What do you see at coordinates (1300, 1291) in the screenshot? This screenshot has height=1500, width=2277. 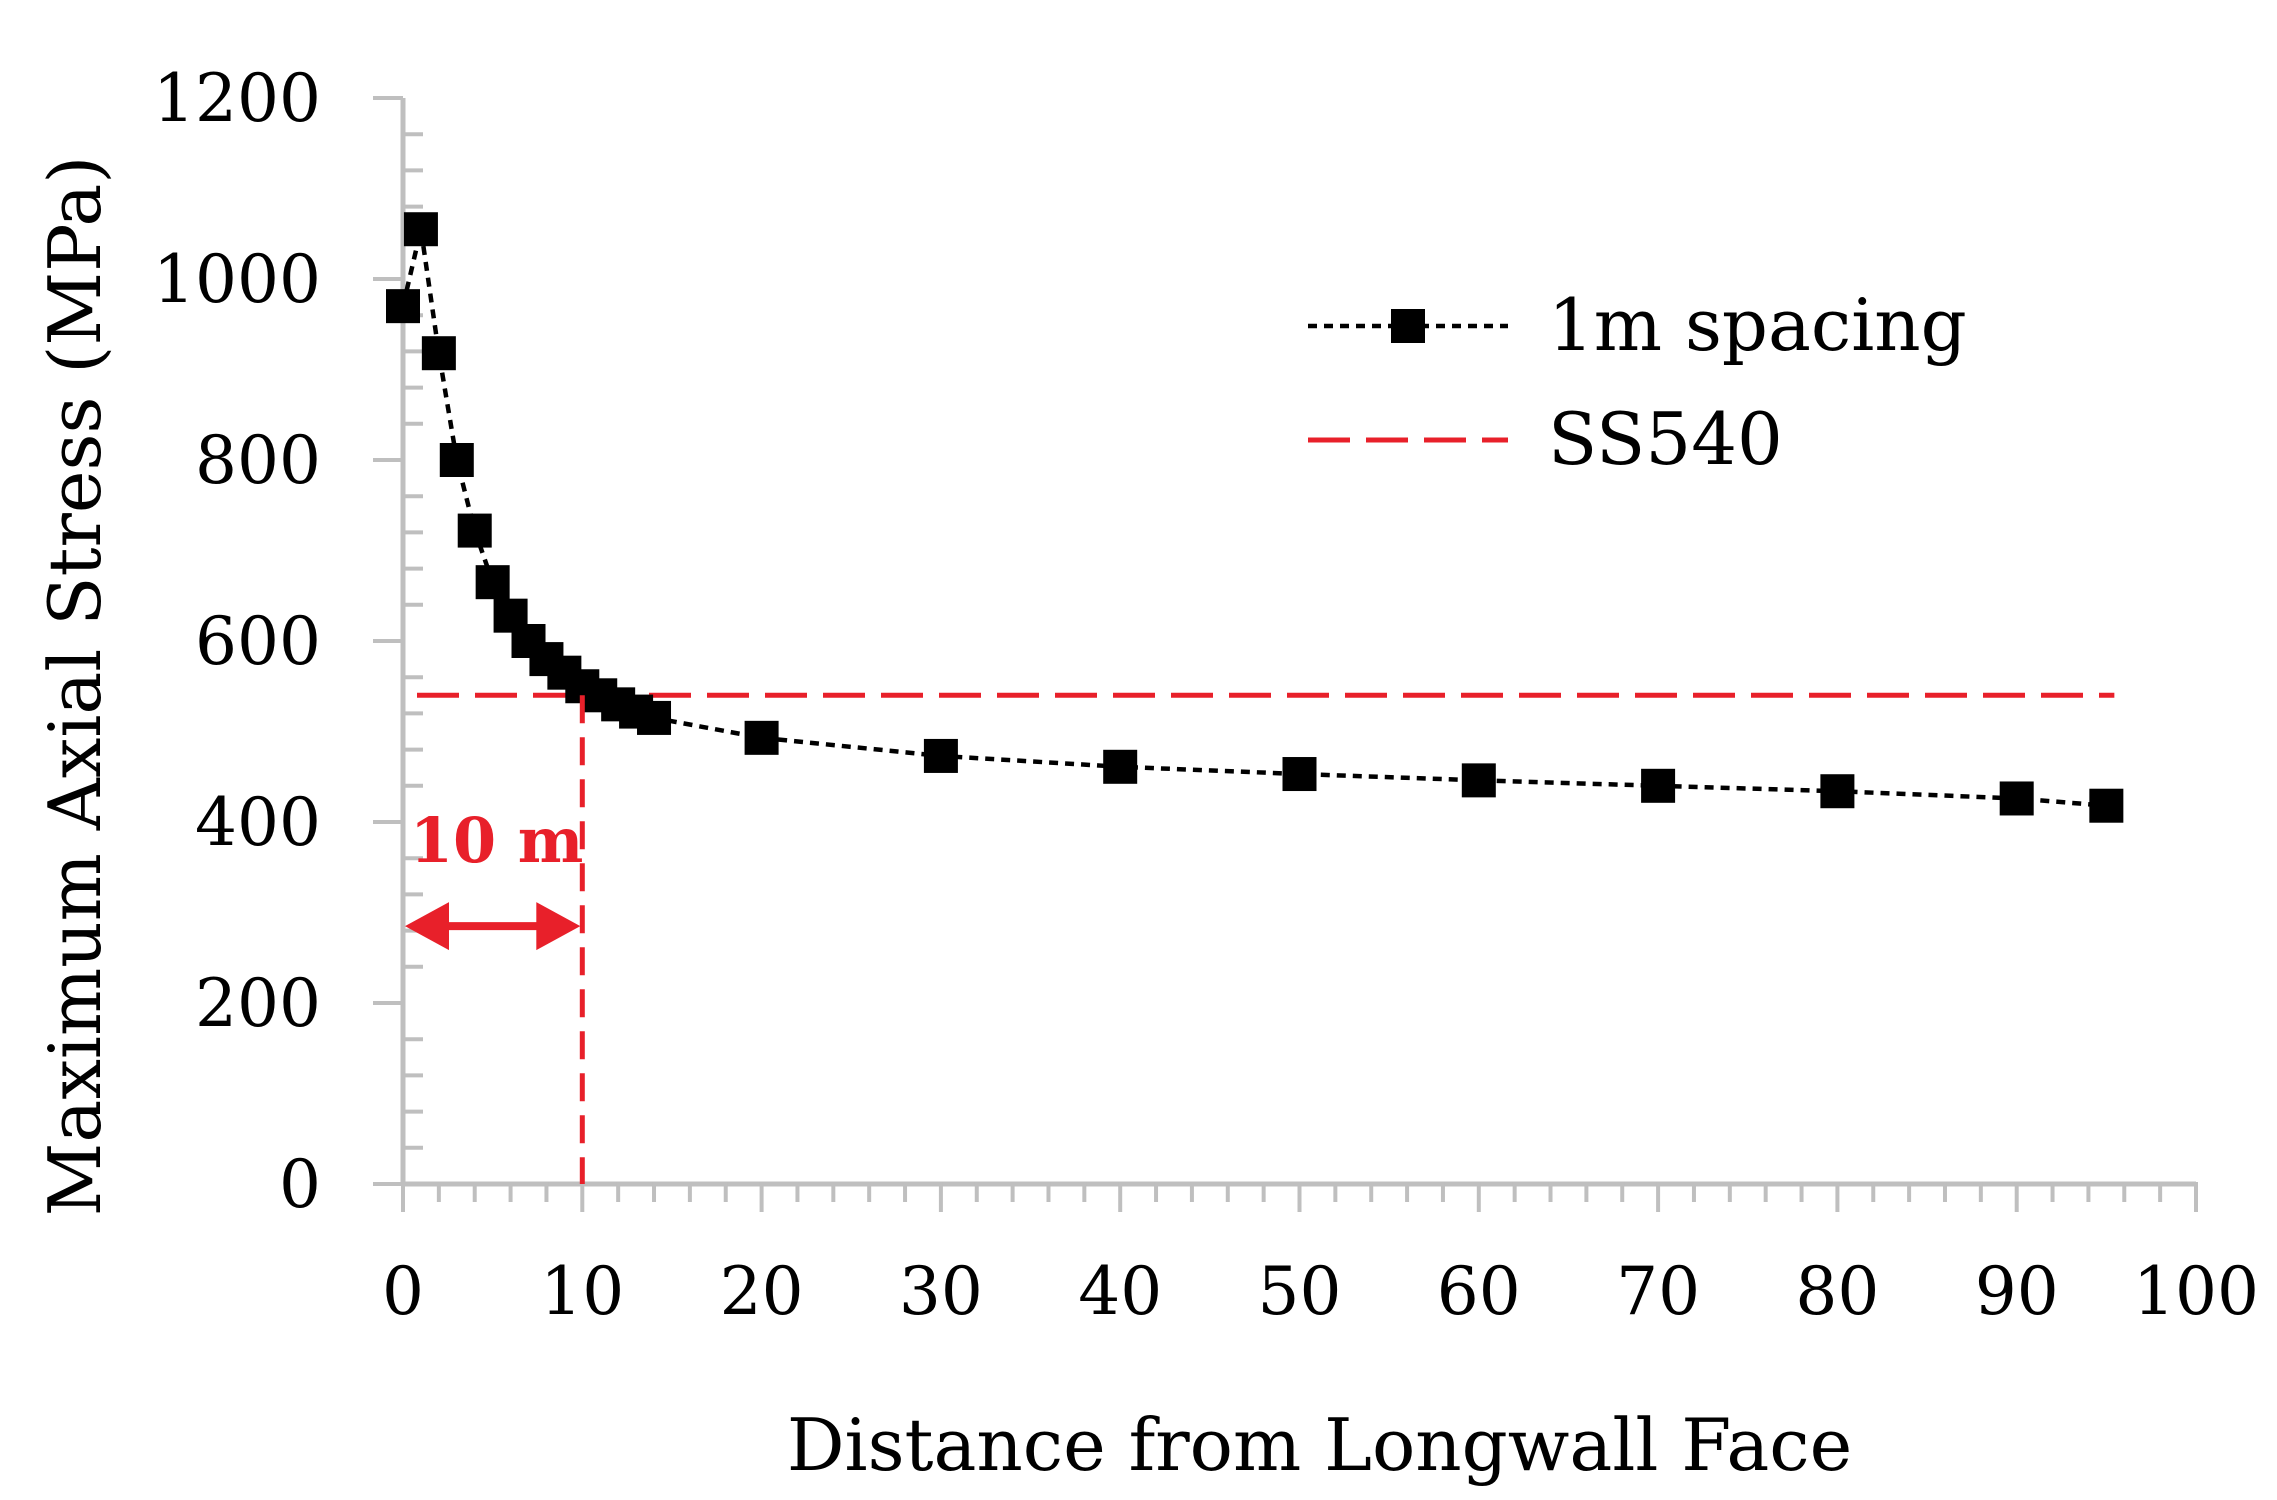 I see `x-tick-label: 50` at bounding box center [1300, 1291].